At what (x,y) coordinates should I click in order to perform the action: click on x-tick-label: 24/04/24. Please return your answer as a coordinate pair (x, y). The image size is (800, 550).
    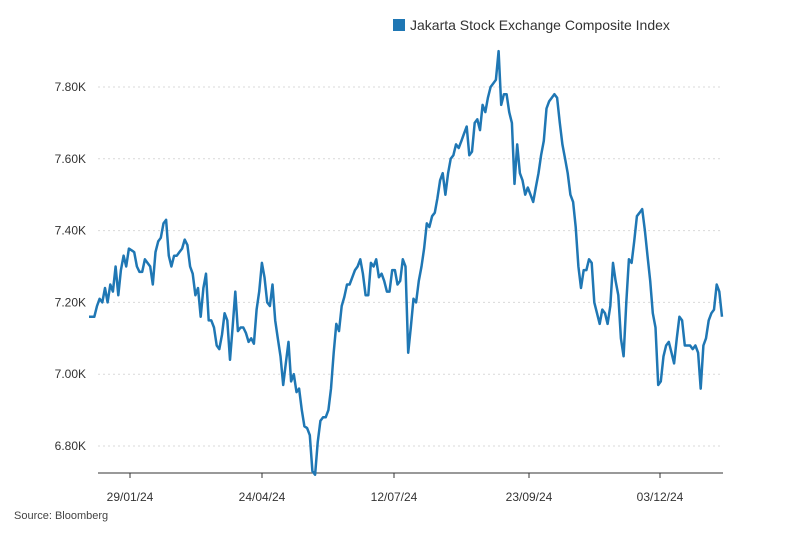
    Looking at the image, I should click on (262, 497).